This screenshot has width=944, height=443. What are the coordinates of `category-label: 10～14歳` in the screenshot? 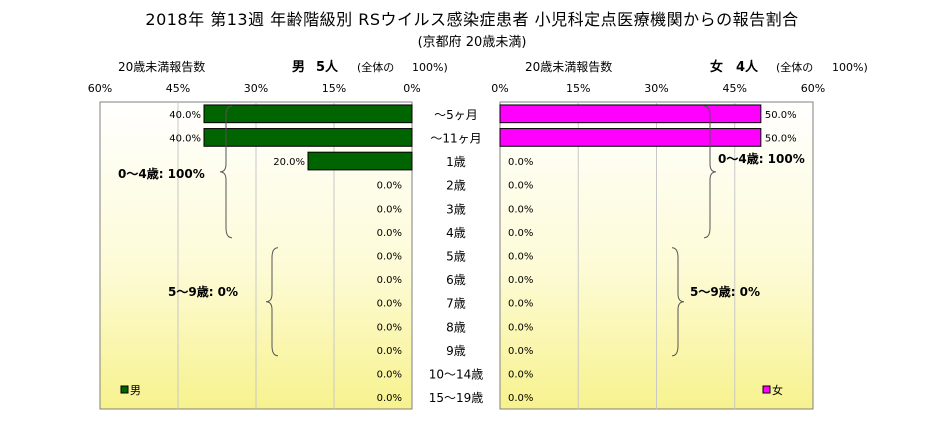 It's located at (456, 375).